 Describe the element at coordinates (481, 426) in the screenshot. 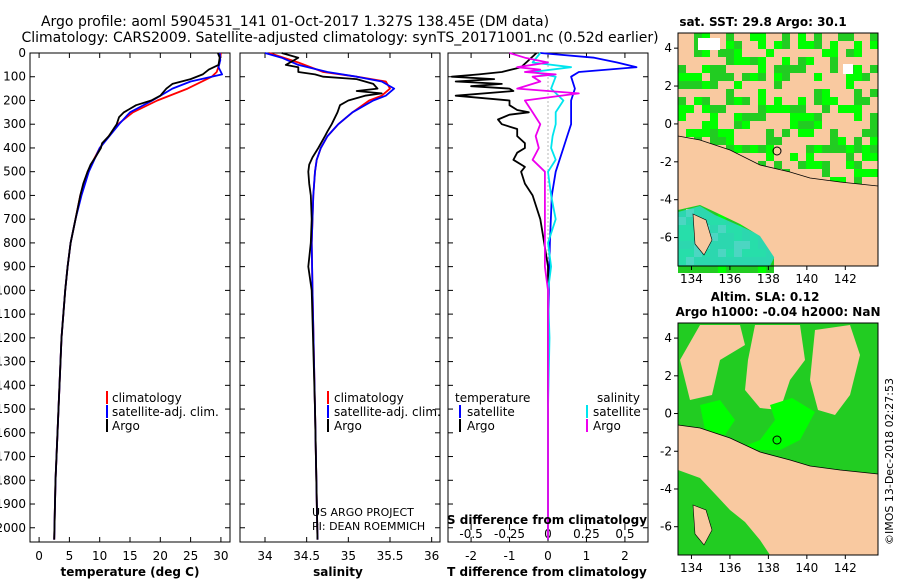

I see `legend-label-t-argo: Argo` at that location.